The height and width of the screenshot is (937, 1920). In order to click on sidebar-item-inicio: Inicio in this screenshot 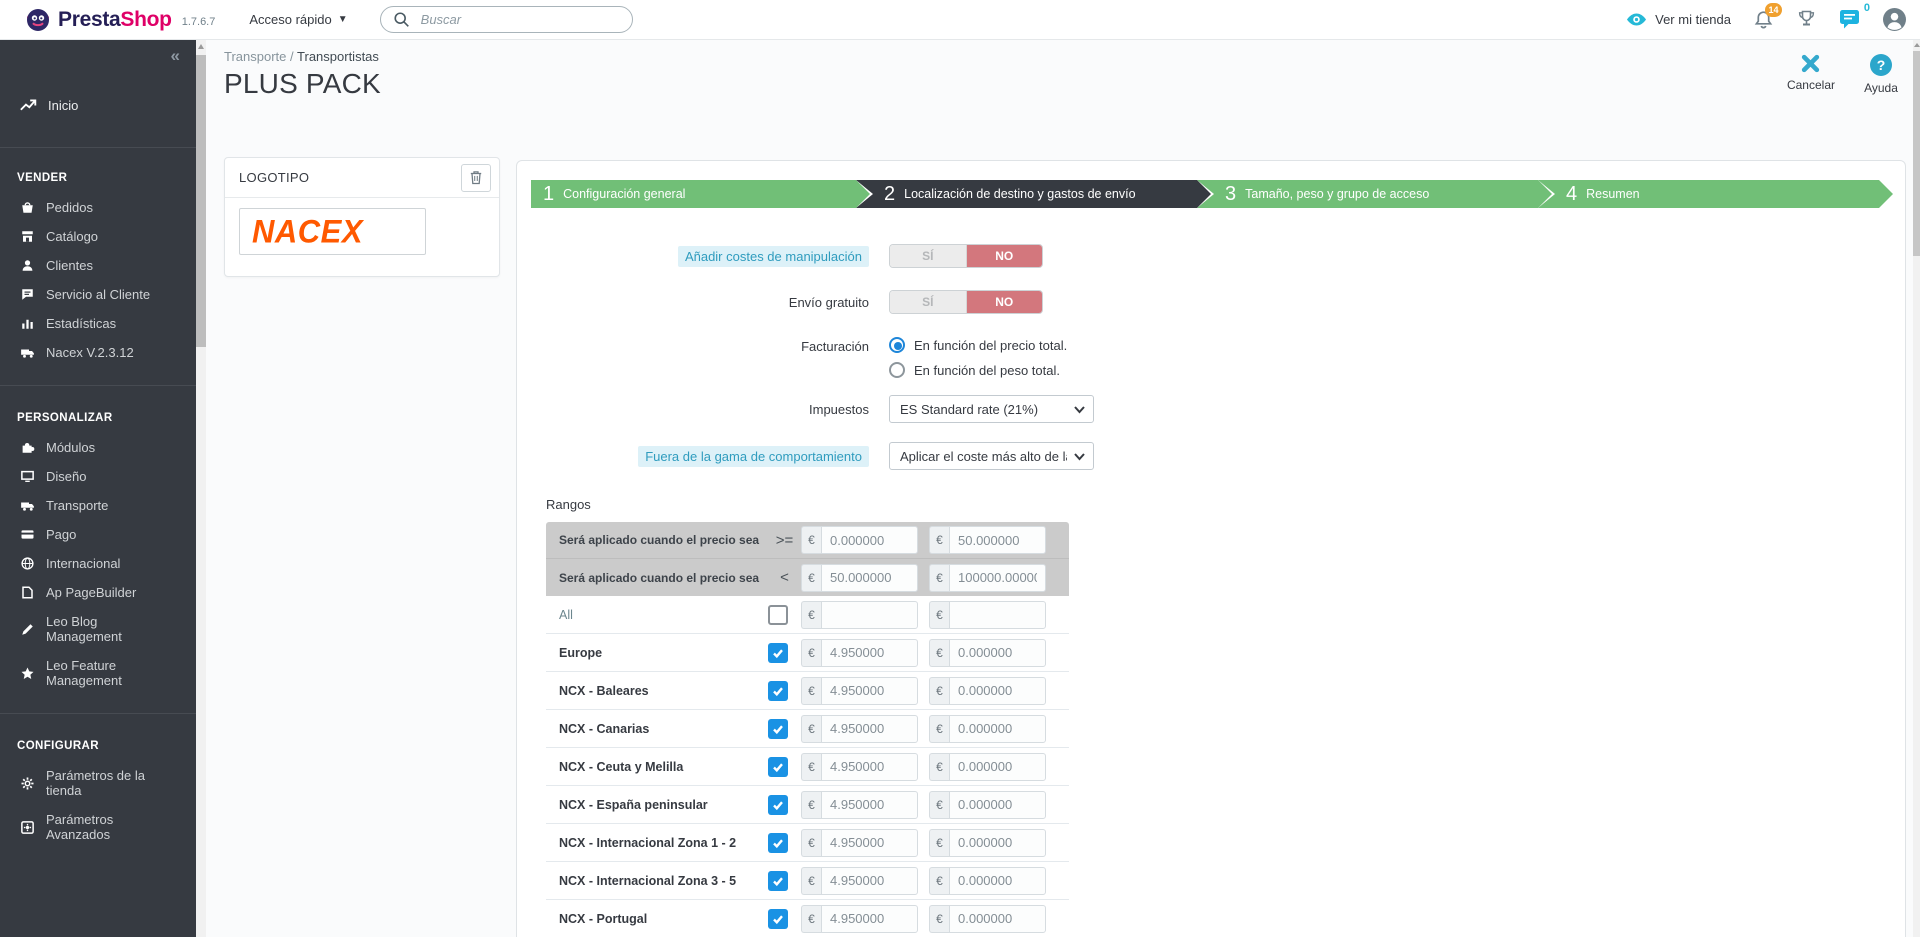, I will do `click(98, 105)`.